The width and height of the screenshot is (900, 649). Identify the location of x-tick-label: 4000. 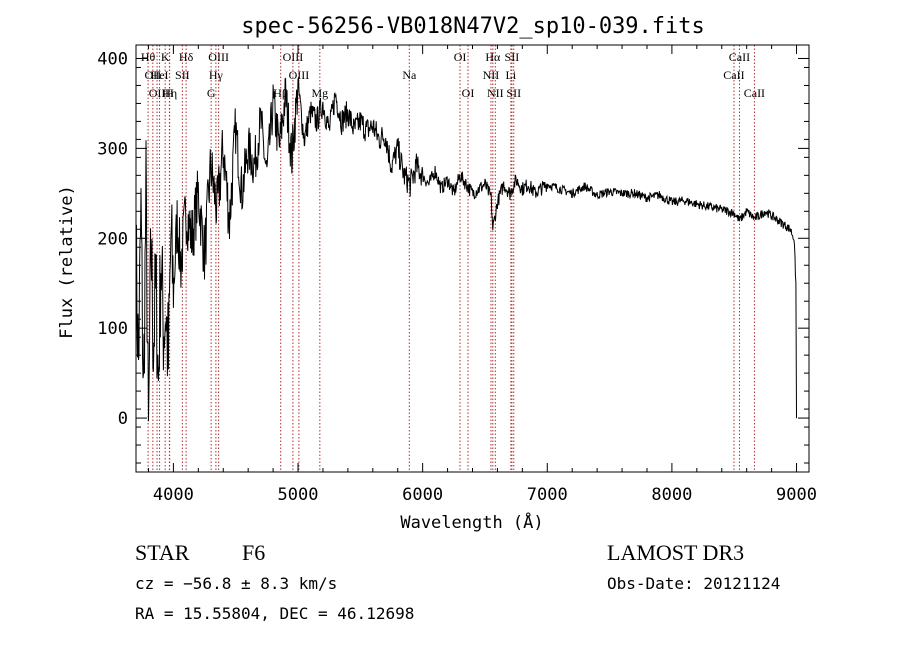
(173, 495).